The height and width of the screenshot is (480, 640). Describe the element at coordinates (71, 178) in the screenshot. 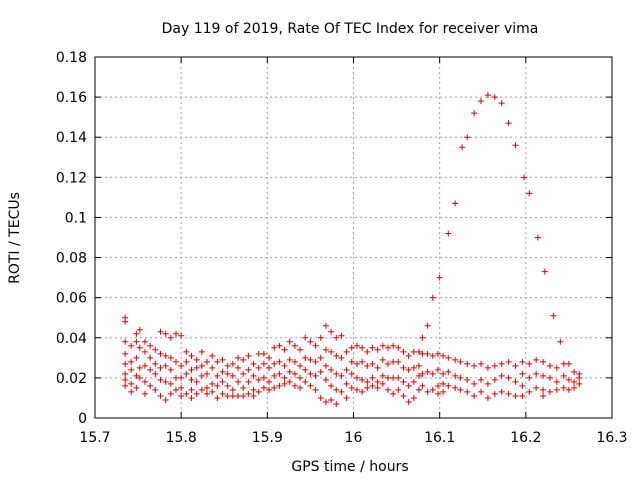

I see `y-tick-label: 0.12` at that location.